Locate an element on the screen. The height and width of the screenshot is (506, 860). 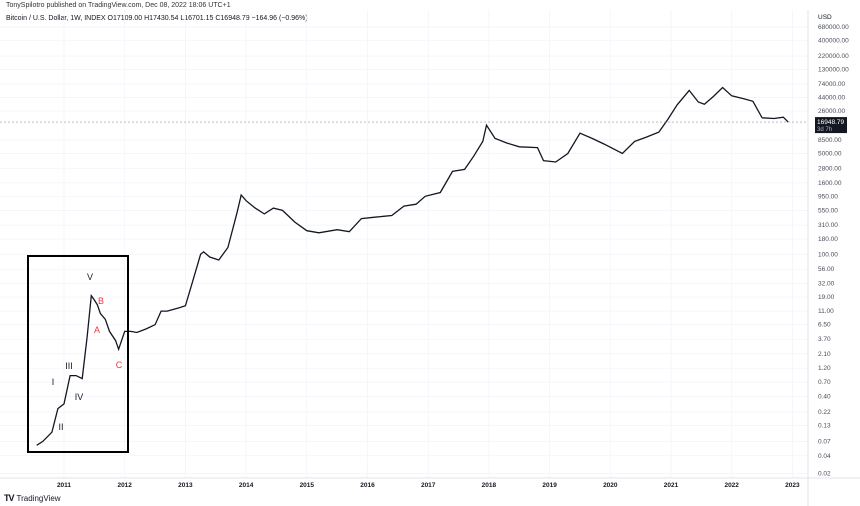
year-tick-label: 2023 is located at coordinates (792, 485).